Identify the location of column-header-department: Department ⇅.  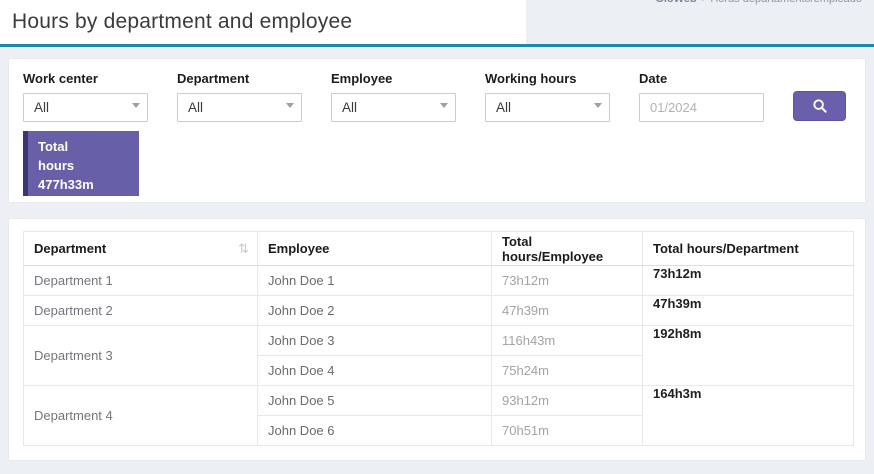
(140, 248).